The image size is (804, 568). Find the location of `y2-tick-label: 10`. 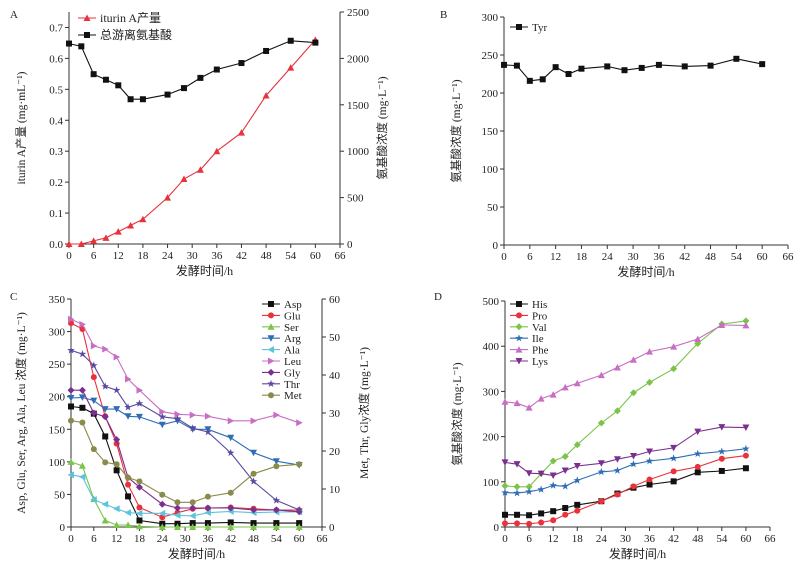

y2-tick-label: 10 is located at coordinates (335, 490).